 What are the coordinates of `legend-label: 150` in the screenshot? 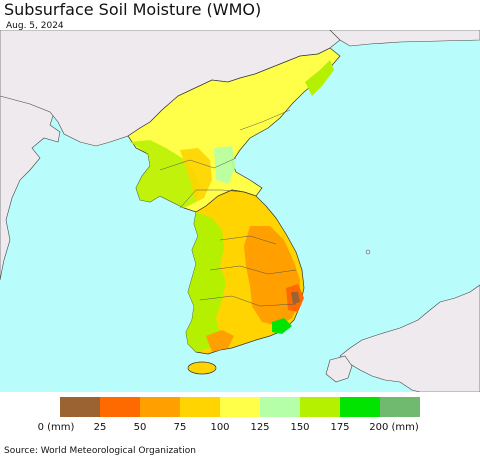 It's located at (300, 427).